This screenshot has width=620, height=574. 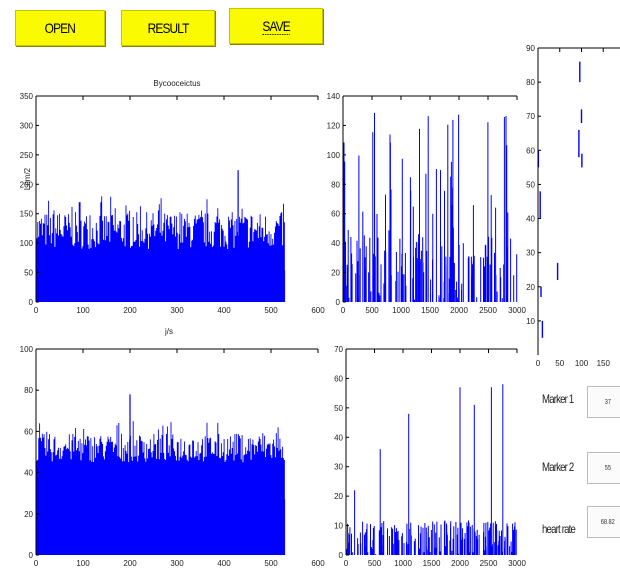 I want to click on xtick-label: 50, so click(x=559, y=363).